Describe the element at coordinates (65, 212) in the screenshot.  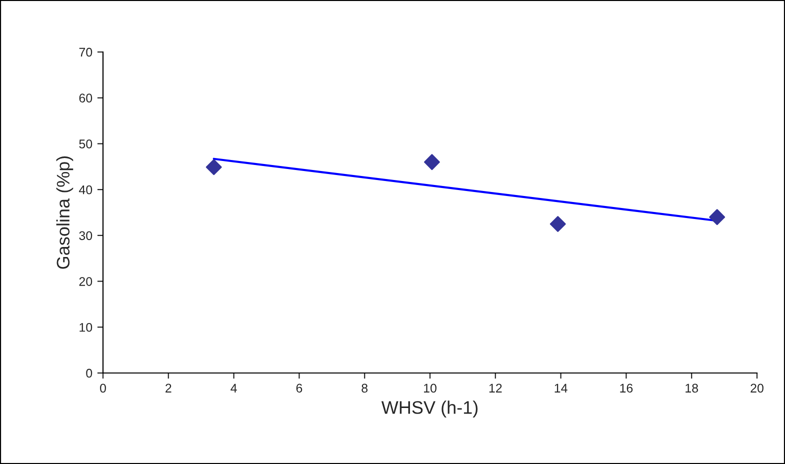
I see `y-axis-title: Gasolina (%p)` at that location.